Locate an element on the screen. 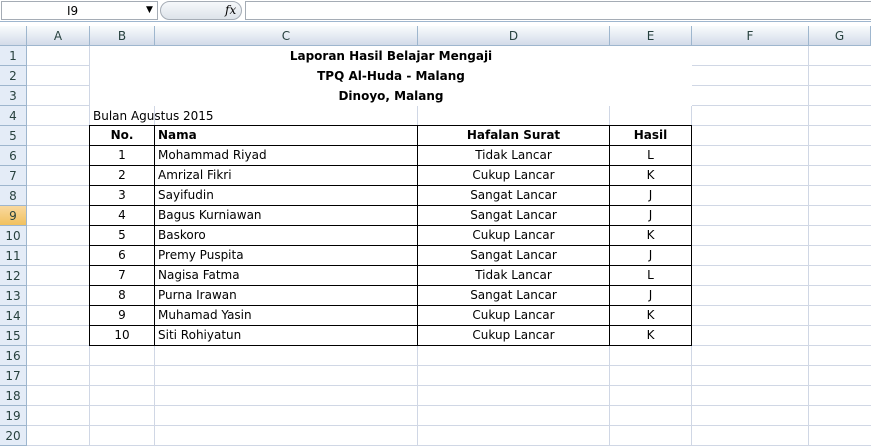 This screenshot has width=871, height=448. table-header-cell: No. is located at coordinates (122, 135).